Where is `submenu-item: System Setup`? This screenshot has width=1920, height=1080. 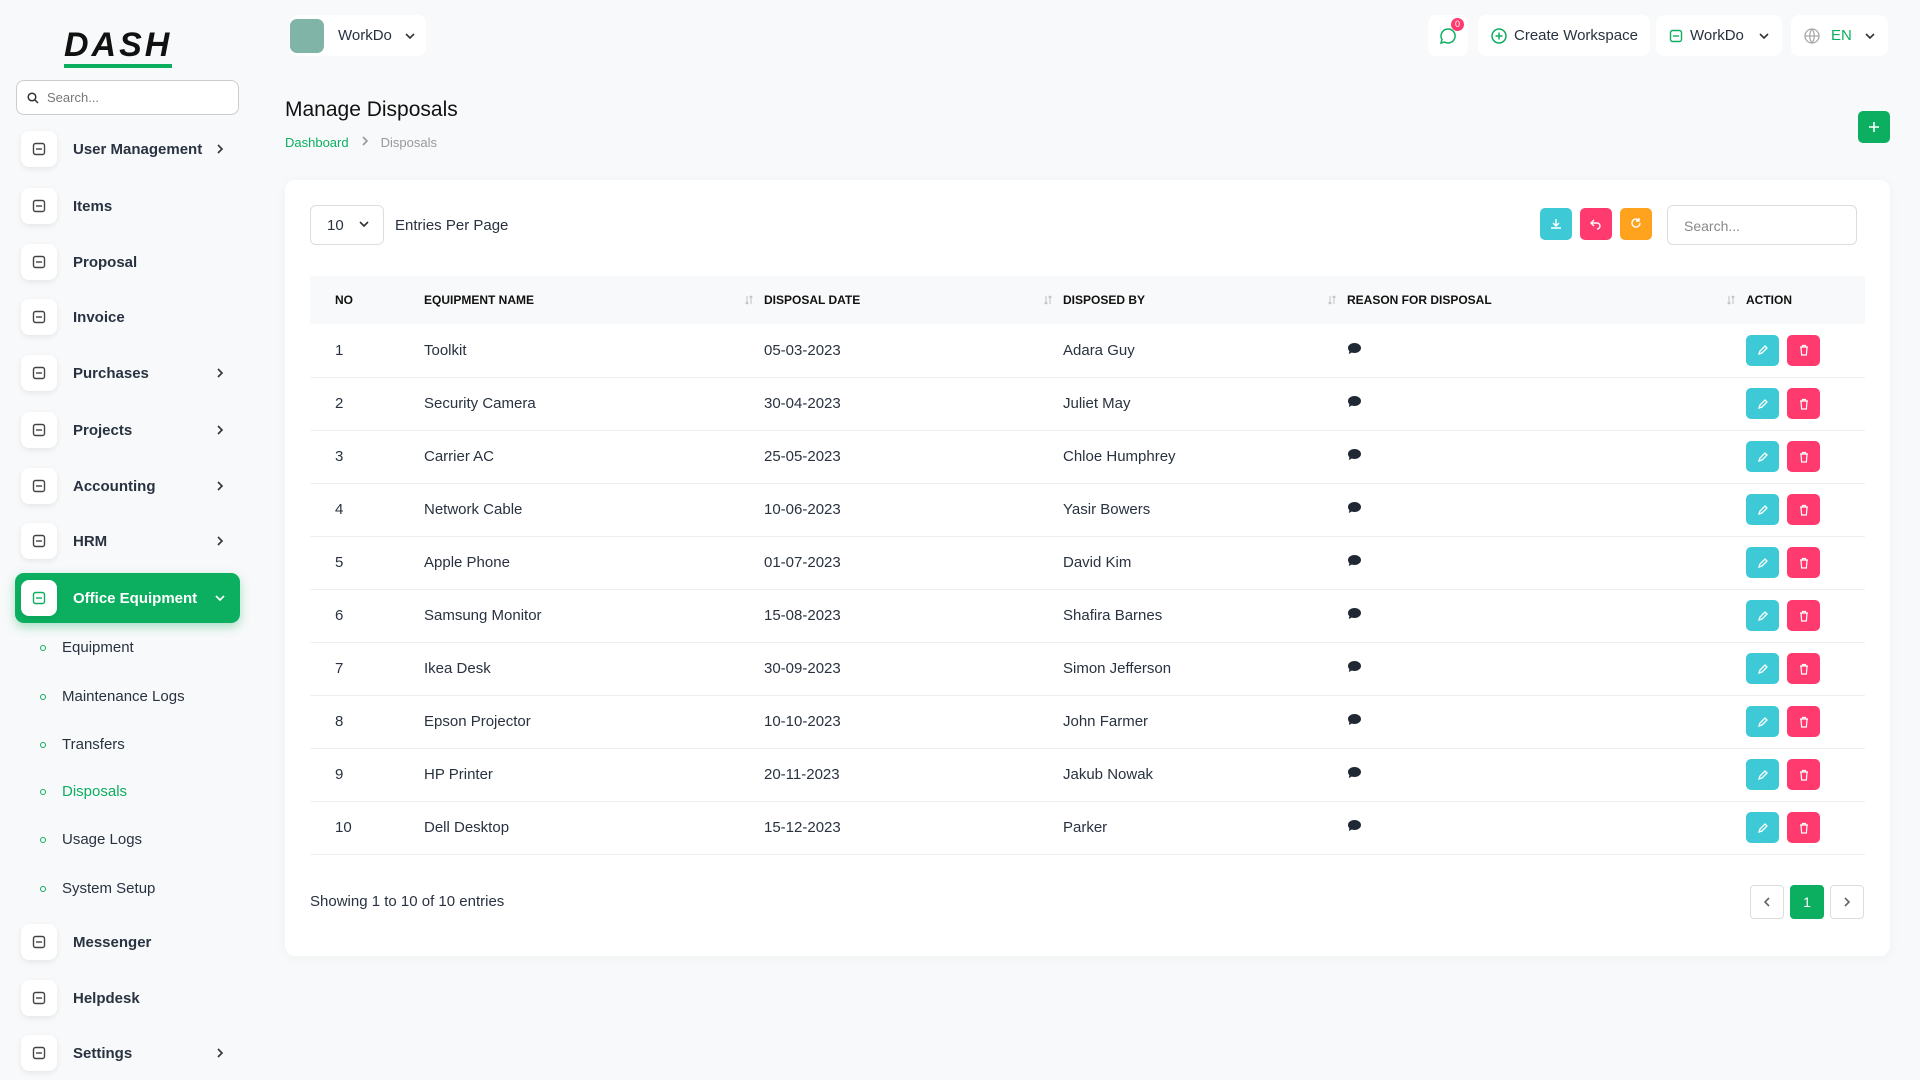 submenu-item: System Setup is located at coordinates (97, 888).